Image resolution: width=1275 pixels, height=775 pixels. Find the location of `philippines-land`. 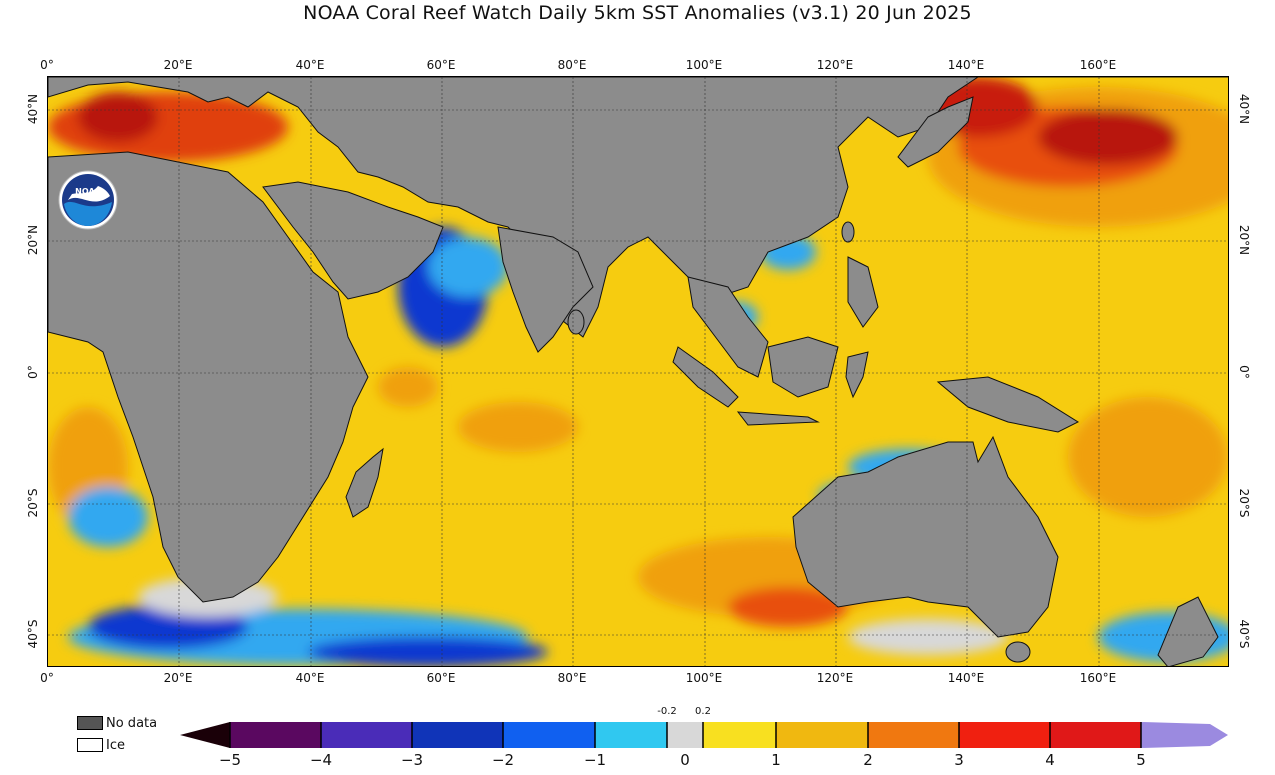

philippines-land is located at coordinates (863, 292).